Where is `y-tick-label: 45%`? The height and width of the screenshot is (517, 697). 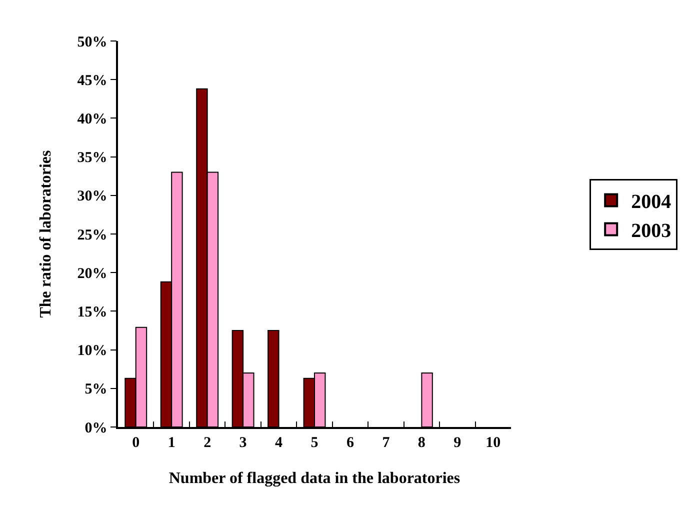 y-tick-label: 45% is located at coordinates (92, 80).